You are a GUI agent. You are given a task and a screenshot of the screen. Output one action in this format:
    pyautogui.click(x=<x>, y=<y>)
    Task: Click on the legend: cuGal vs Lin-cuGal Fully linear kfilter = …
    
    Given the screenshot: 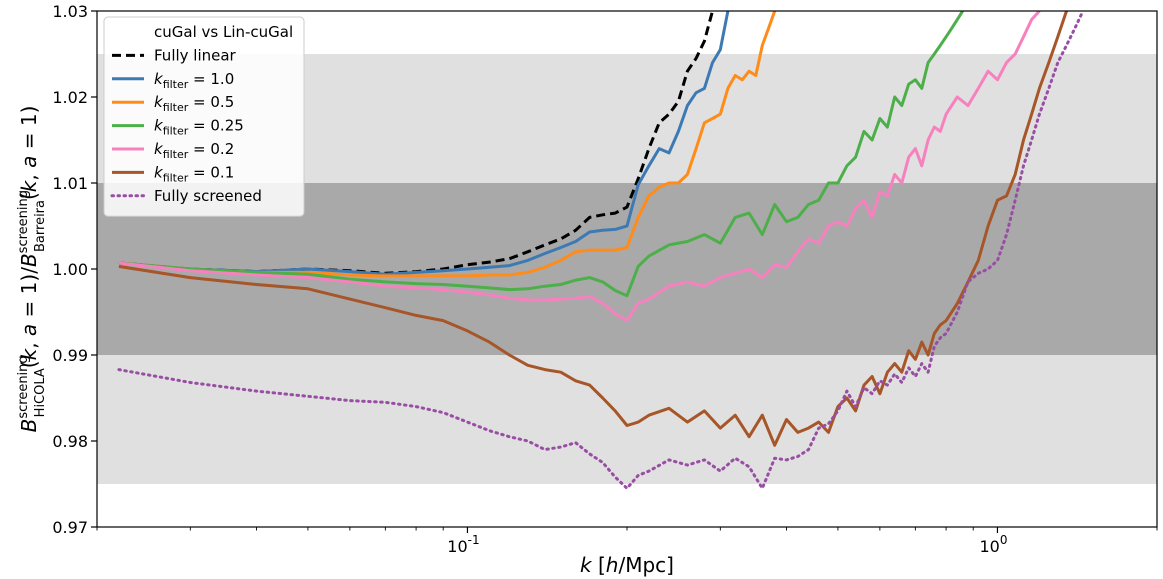 What is the action you would take?
    pyautogui.click(x=204, y=116)
    